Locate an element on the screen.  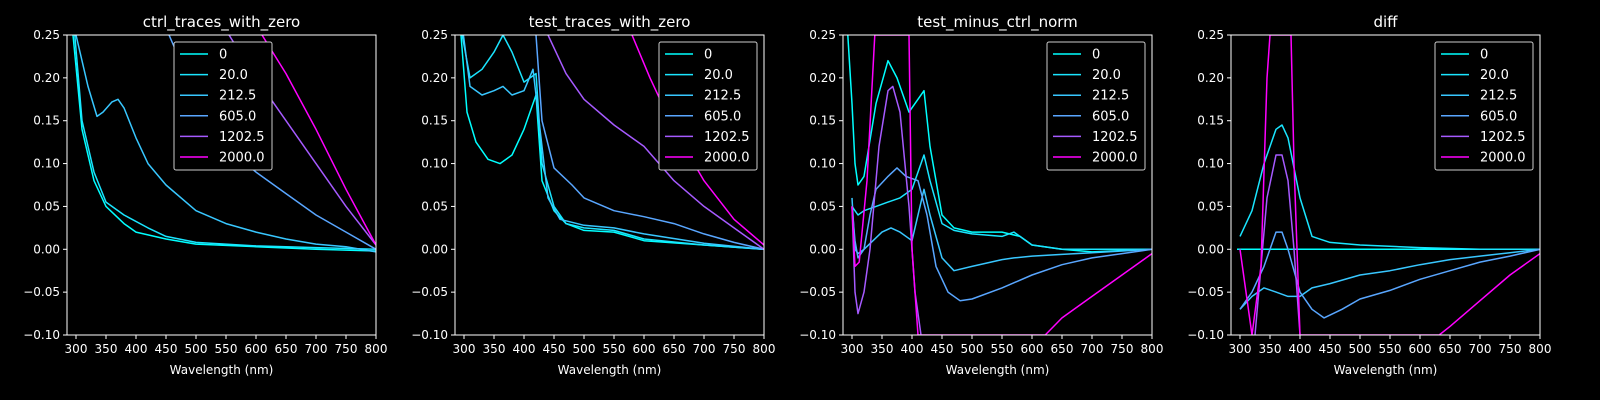
chart-title: test_minus_ctrl_norm is located at coordinates (997, 22).